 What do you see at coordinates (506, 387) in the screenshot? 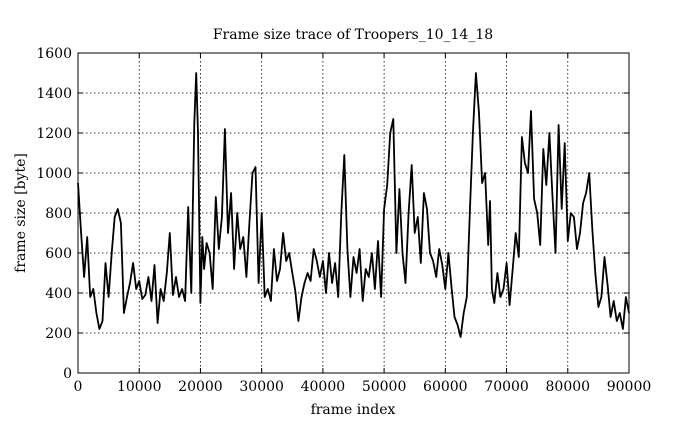
I see `x-tick-label: 70000` at bounding box center [506, 387].